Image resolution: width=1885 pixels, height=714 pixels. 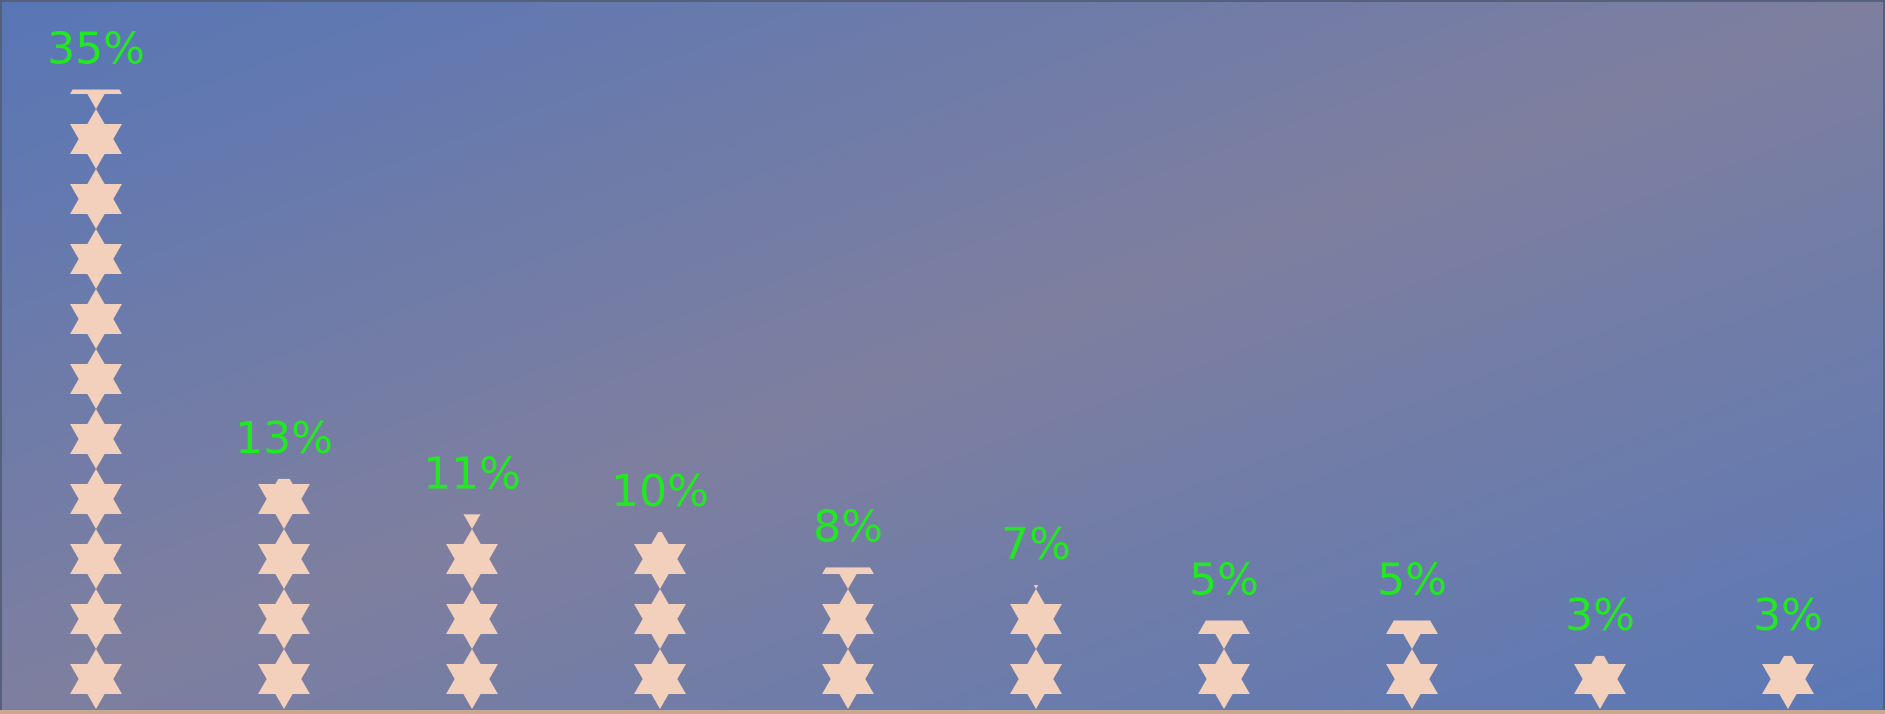 I want to click on bottom-edge, so click(x=942, y=712).